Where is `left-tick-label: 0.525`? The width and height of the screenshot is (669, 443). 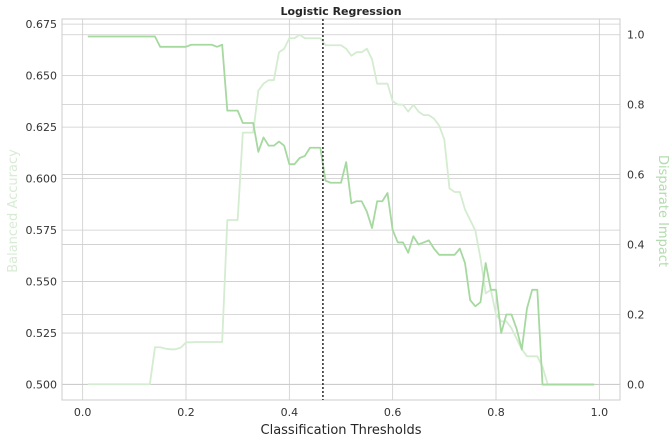 left-tick-label: 0.525 is located at coordinates (42, 333).